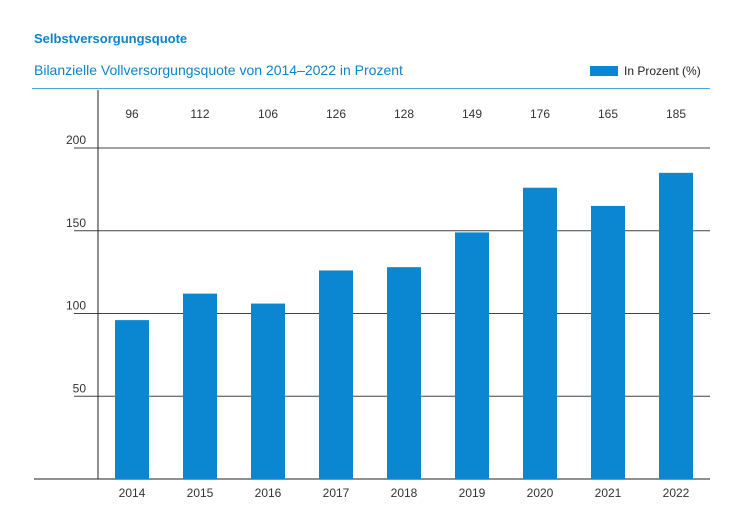 The image size is (746, 529). What do you see at coordinates (662, 71) in the screenshot?
I see `legend-label: In Prozent (%)` at bounding box center [662, 71].